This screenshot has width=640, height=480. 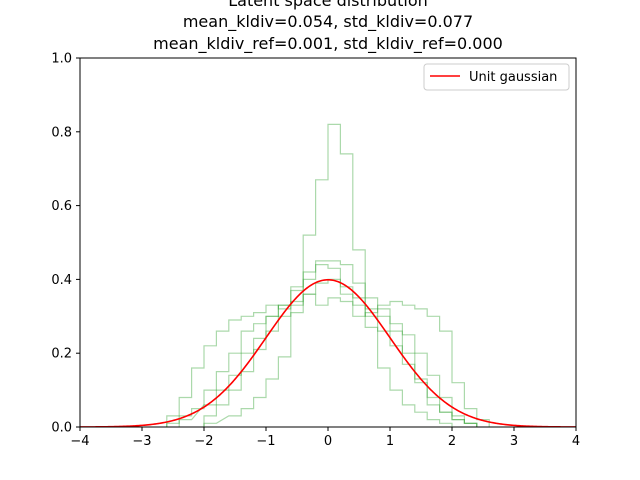 I want to click on x-tick-label: 1, so click(x=390, y=441).